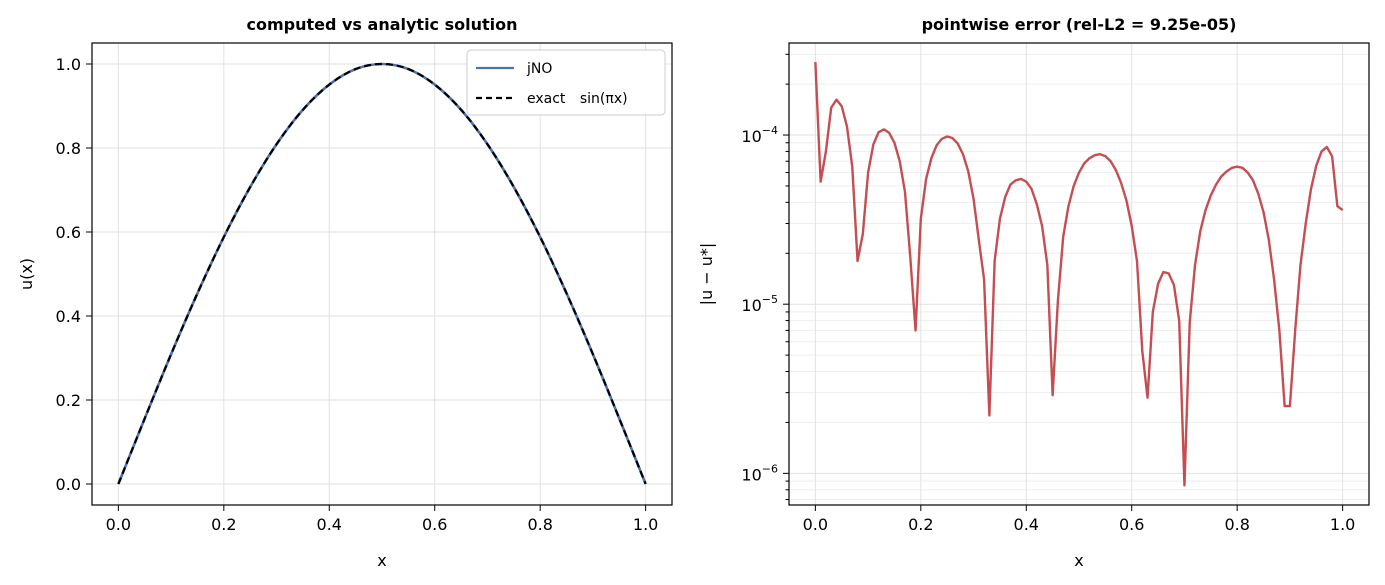 This screenshot has width=1385, height=585. Describe the element at coordinates (68, 484) in the screenshot. I see `y-tick-label: 0.0` at that location.